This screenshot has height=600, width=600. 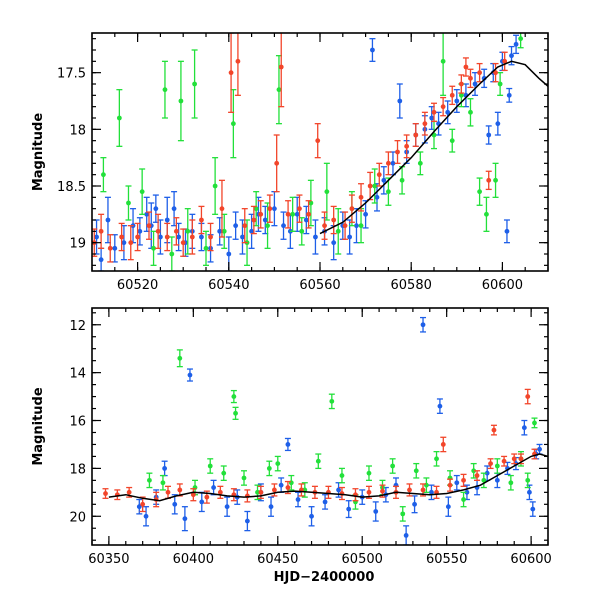 I want to click on y-tick-label: 16, so click(x=77, y=422).